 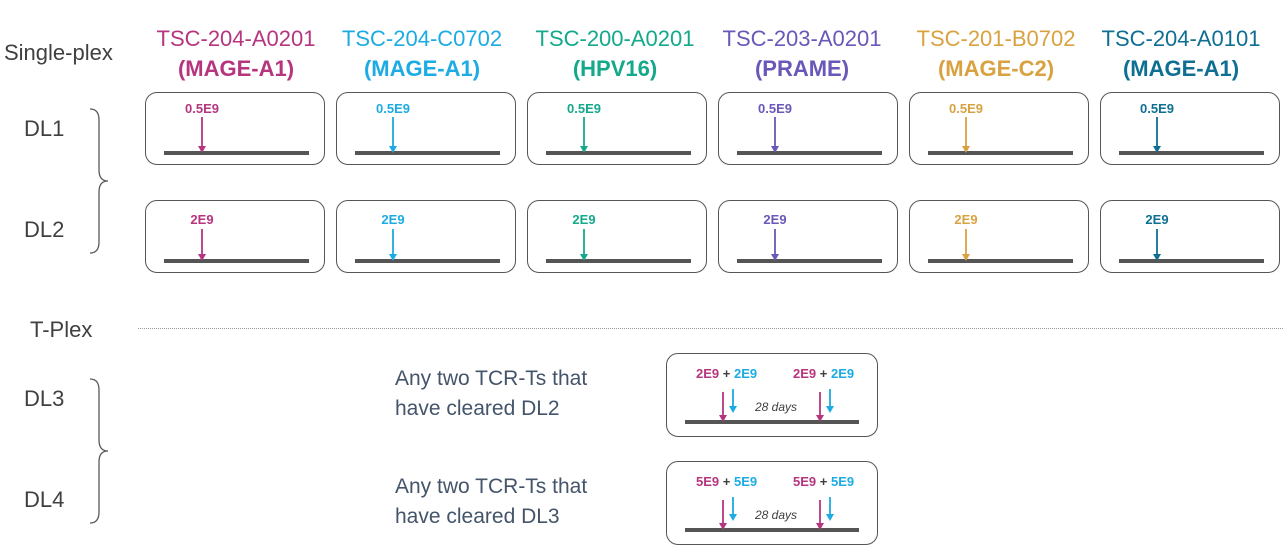 What do you see at coordinates (44, 229) in the screenshot?
I see `dose-level-label-dl2: DL2` at bounding box center [44, 229].